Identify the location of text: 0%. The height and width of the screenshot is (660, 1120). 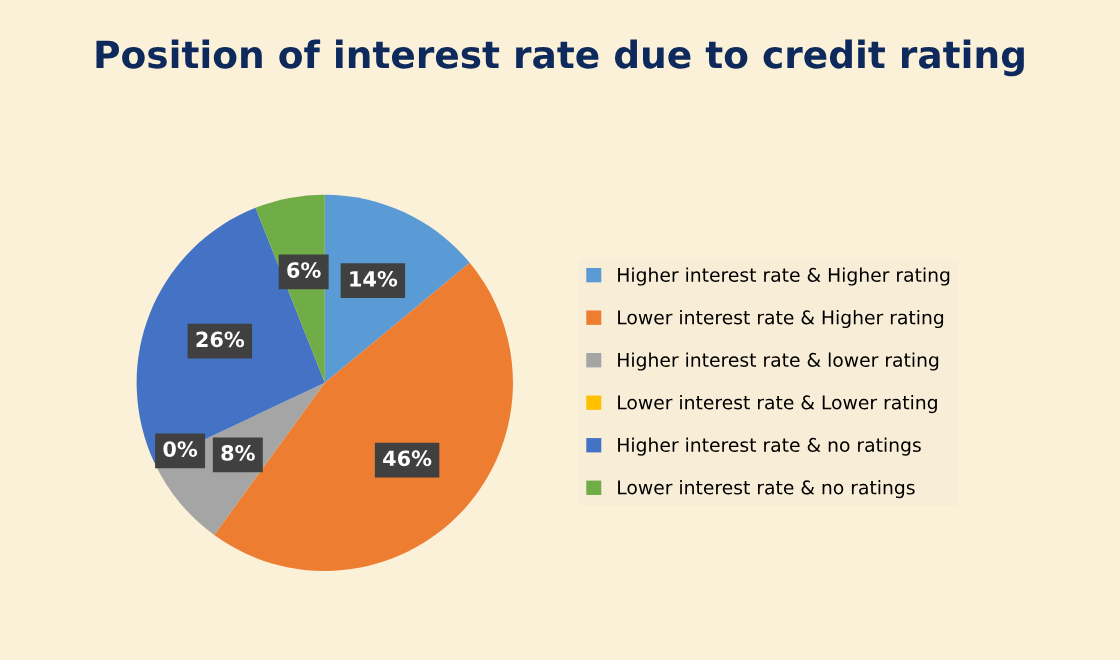
(180, 449).